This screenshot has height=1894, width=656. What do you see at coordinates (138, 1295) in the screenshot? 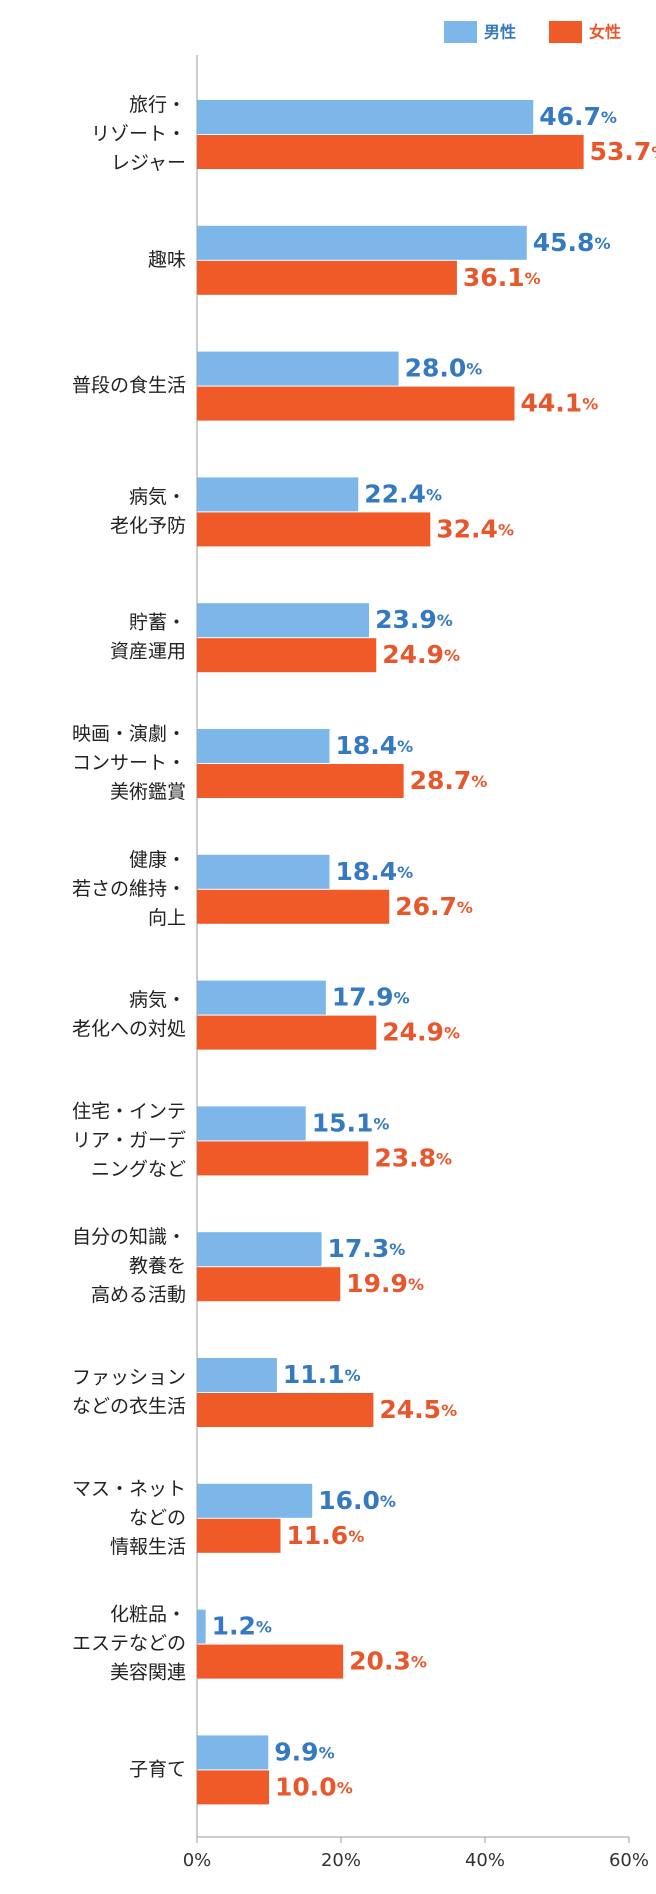
I see `category-label: 高める活動` at bounding box center [138, 1295].